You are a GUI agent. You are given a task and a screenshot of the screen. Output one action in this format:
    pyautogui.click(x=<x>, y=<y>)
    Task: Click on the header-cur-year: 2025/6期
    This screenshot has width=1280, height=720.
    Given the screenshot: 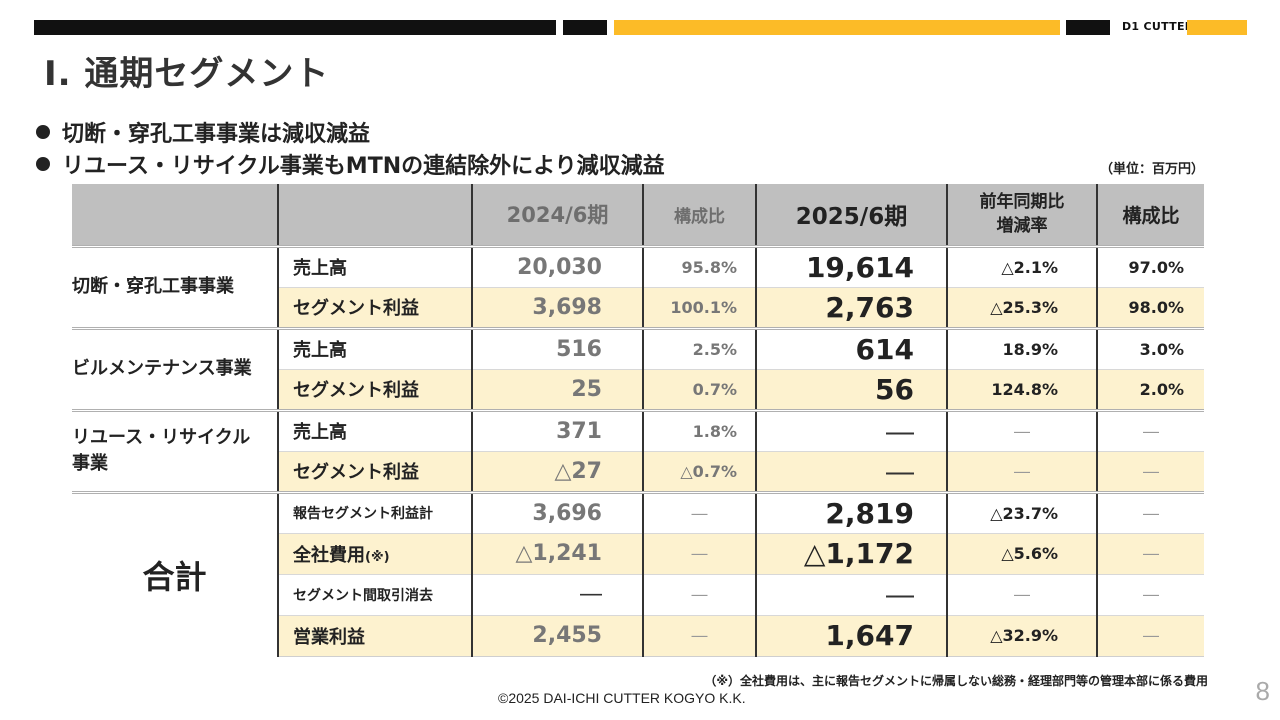 What is the action you would take?
    pyautogui.click(x=851, y=216)
    